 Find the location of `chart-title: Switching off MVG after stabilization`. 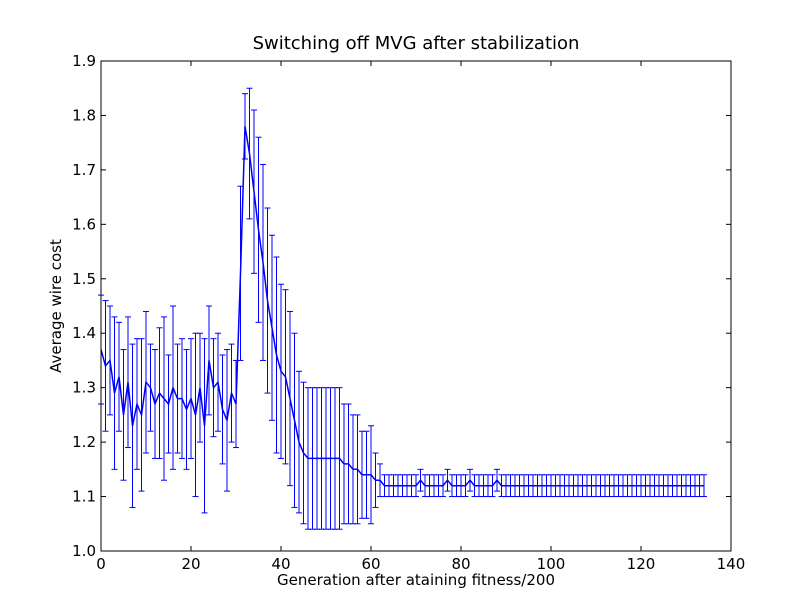

chart-title: Switching off MVG after stabilization is located at coordinates (416, 43).